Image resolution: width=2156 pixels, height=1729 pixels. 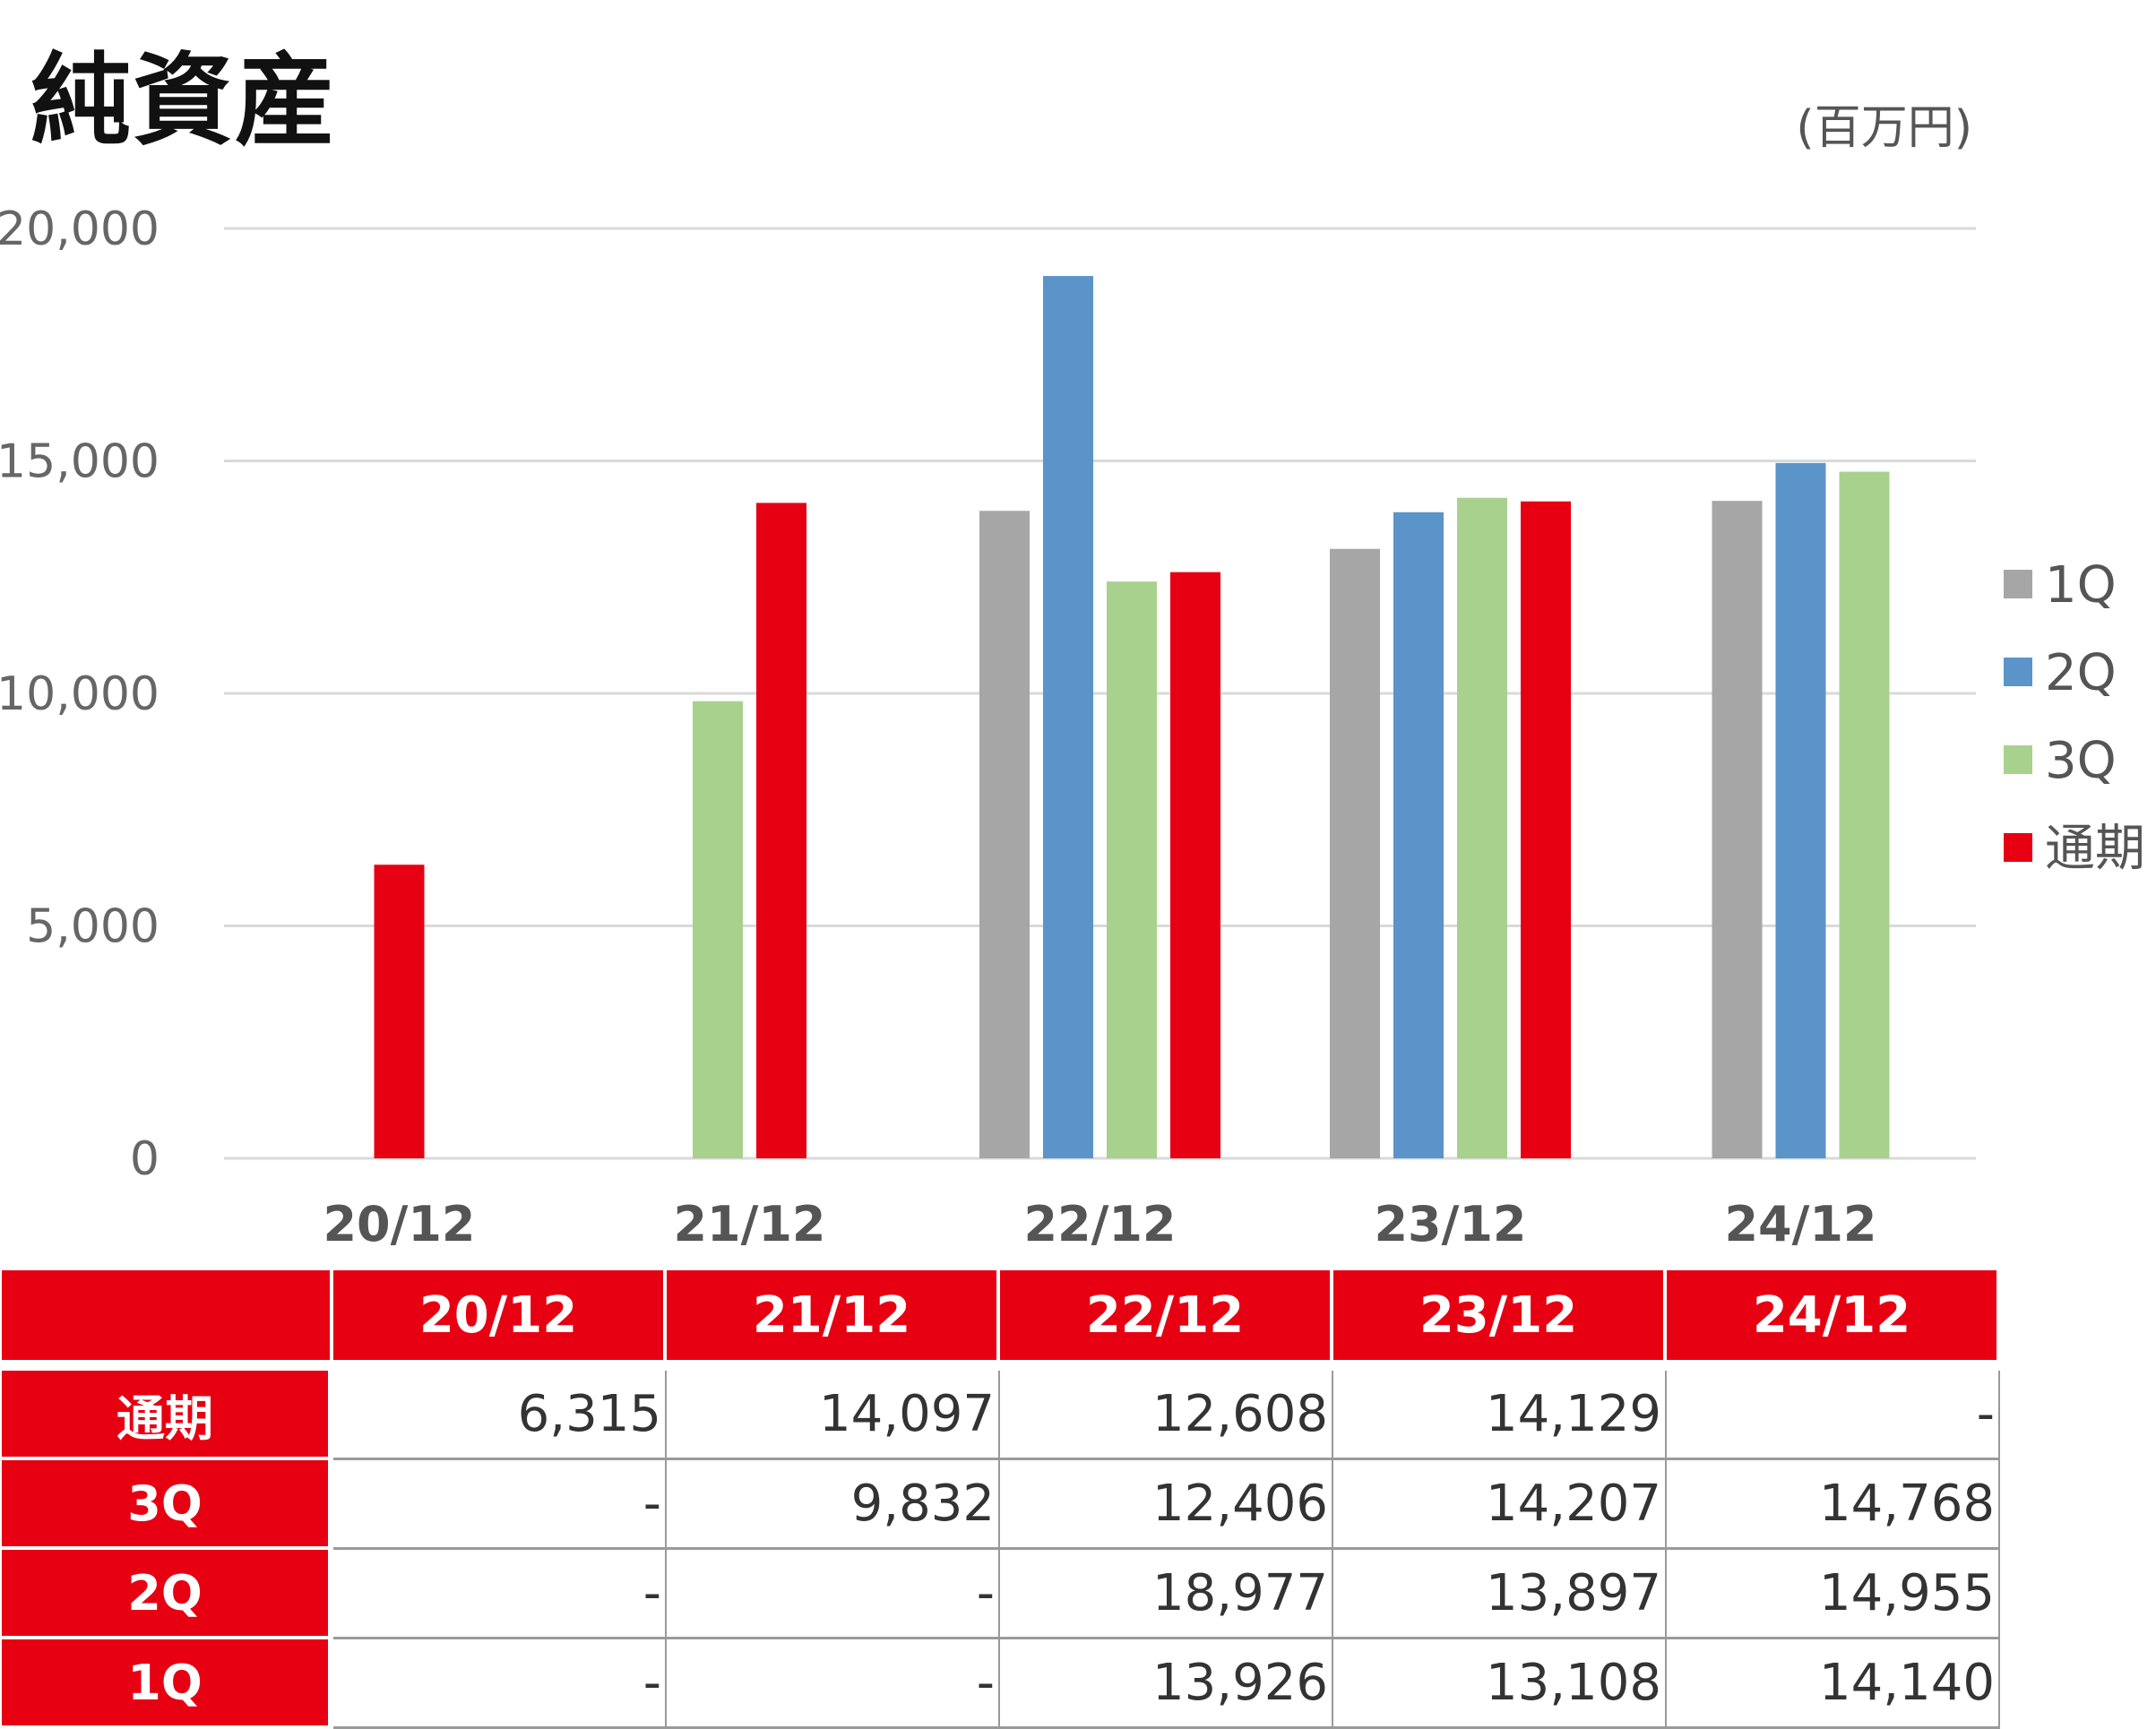 I want to click on table-cell: 14,129, so click(x=1500, y=1416).